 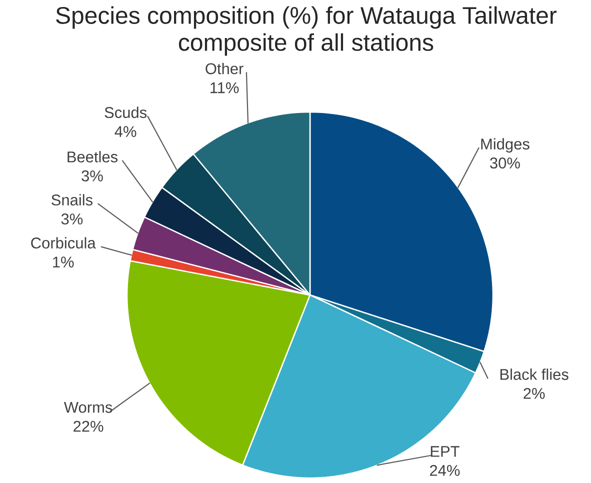 I want to click on data-label: 2%, so click(x=534, y=393).